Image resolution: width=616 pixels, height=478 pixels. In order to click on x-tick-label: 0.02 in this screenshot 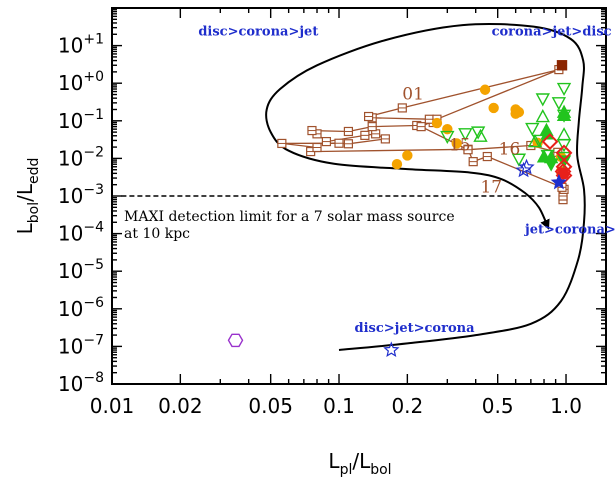, I will do `click(180, 406)`.